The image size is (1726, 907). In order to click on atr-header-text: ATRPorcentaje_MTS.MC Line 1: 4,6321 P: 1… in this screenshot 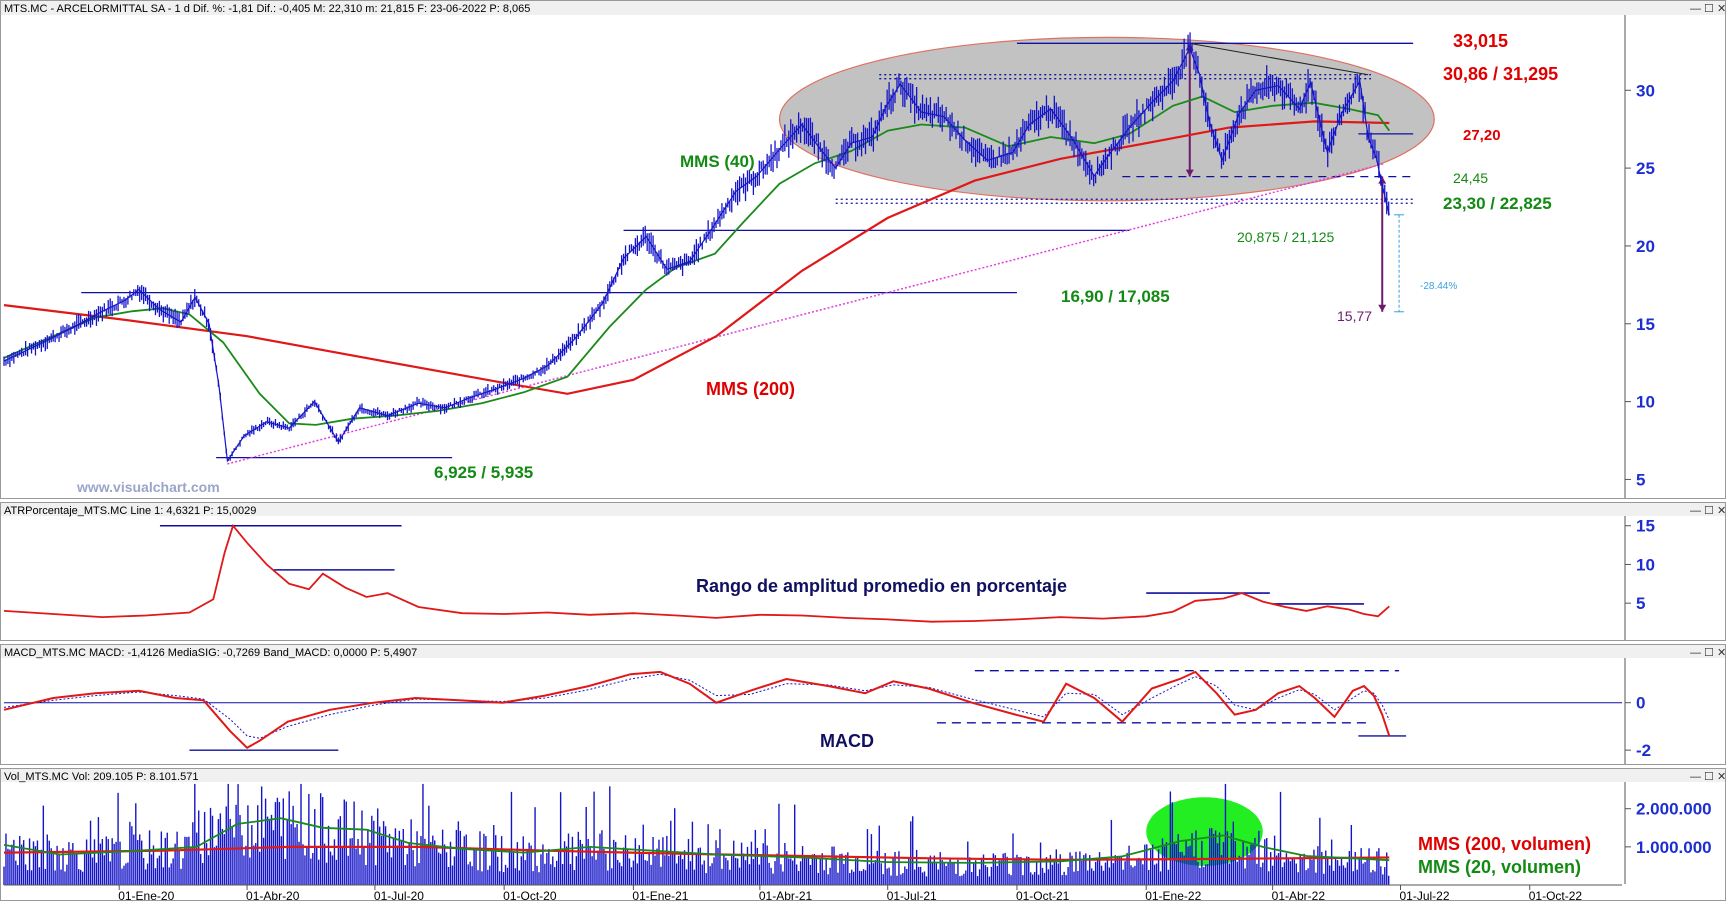, I will do `click(130, 511)`.